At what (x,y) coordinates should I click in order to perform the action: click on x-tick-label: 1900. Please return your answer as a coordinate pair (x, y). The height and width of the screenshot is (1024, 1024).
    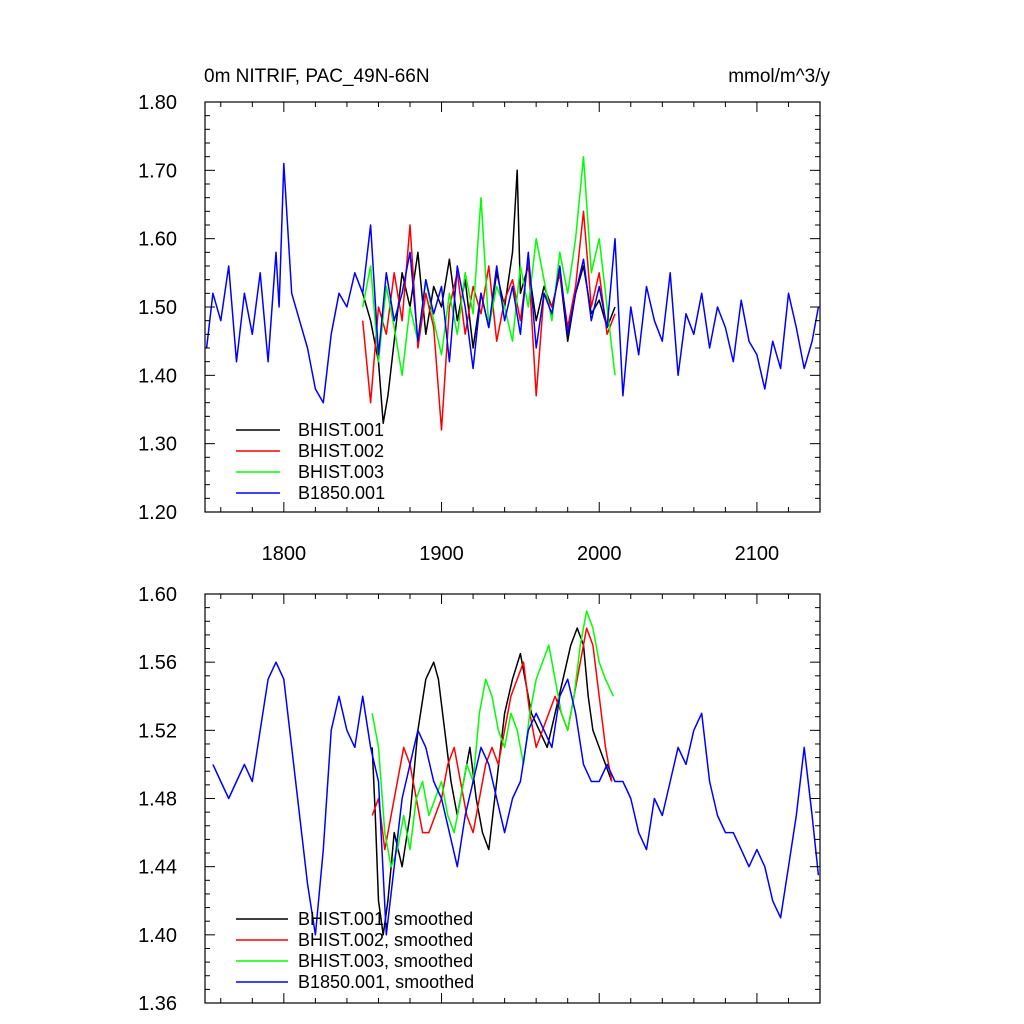
    Looking at the image, I should click on (441, 554).